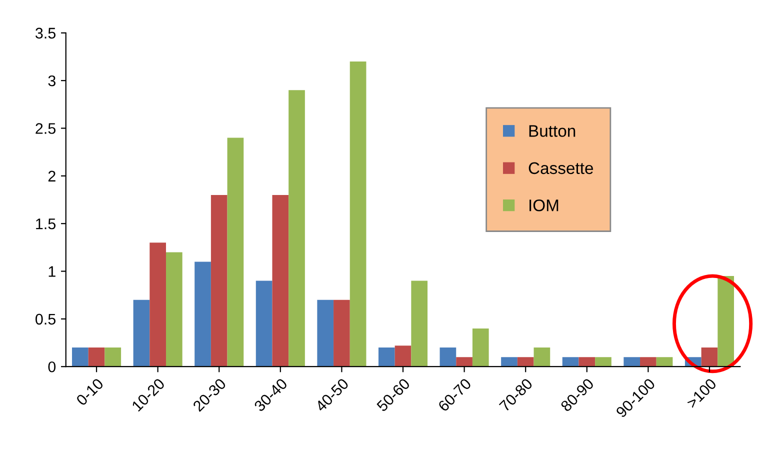 The width and height of the screenshot is (775, 470). I want to click on legend-label: IOM, so click(544, 205).